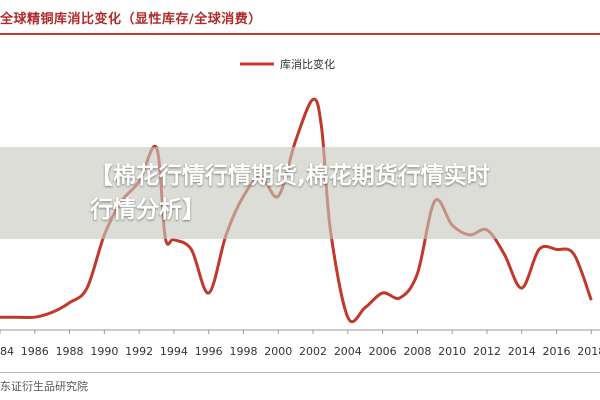 This screenshot has height=400, width=600. I want to click on source-note: 东证衍生品研究院, so click(44, 386).